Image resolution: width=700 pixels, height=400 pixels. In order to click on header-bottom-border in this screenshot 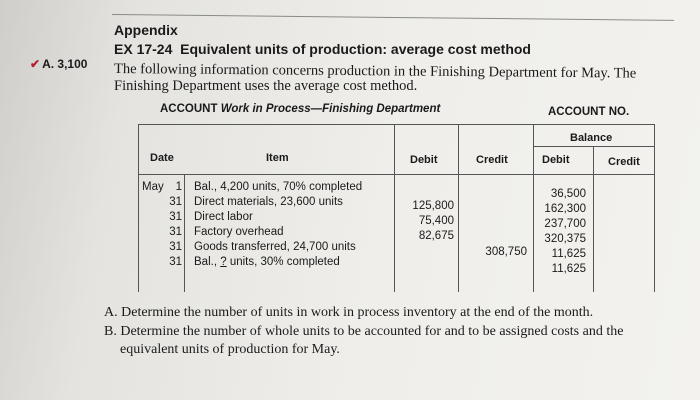, I will do `click(396, 174)`.